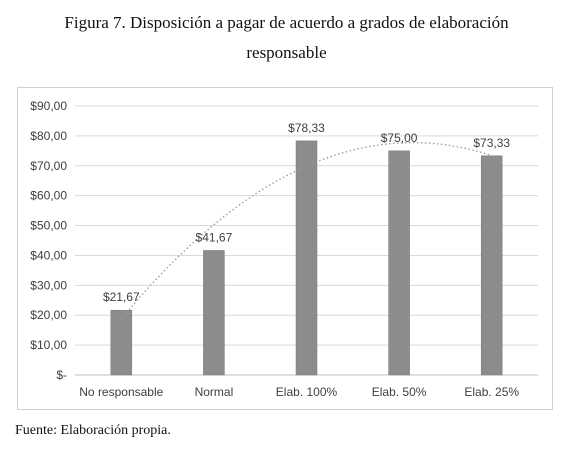  Describe the element at coordinates (306, 128) in the screenshot. I see `data-label: $78,33` at that location.